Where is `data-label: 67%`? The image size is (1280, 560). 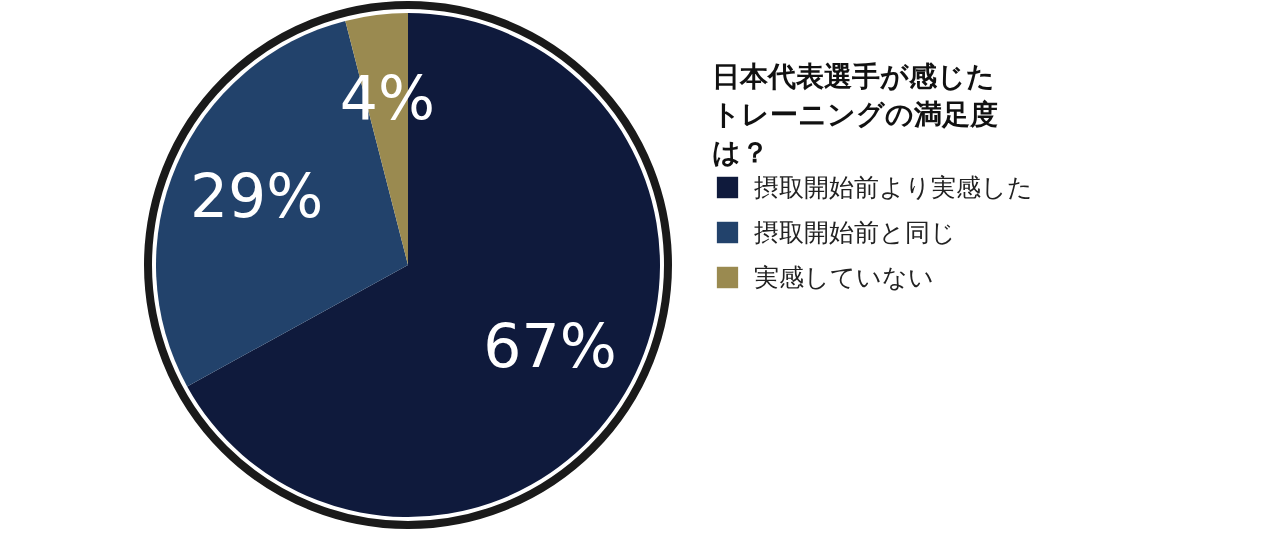 data-label: 67% is located at coordinates (550, 345).